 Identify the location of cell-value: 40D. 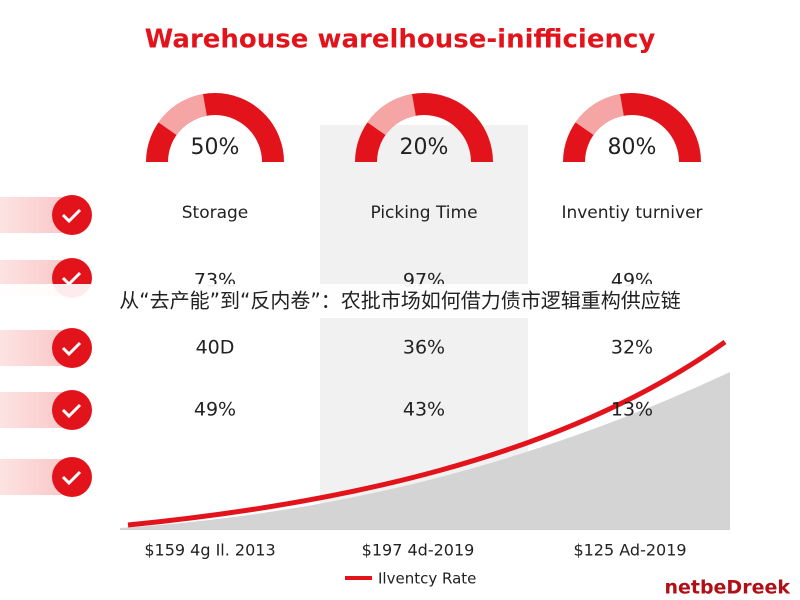
(215, 348).